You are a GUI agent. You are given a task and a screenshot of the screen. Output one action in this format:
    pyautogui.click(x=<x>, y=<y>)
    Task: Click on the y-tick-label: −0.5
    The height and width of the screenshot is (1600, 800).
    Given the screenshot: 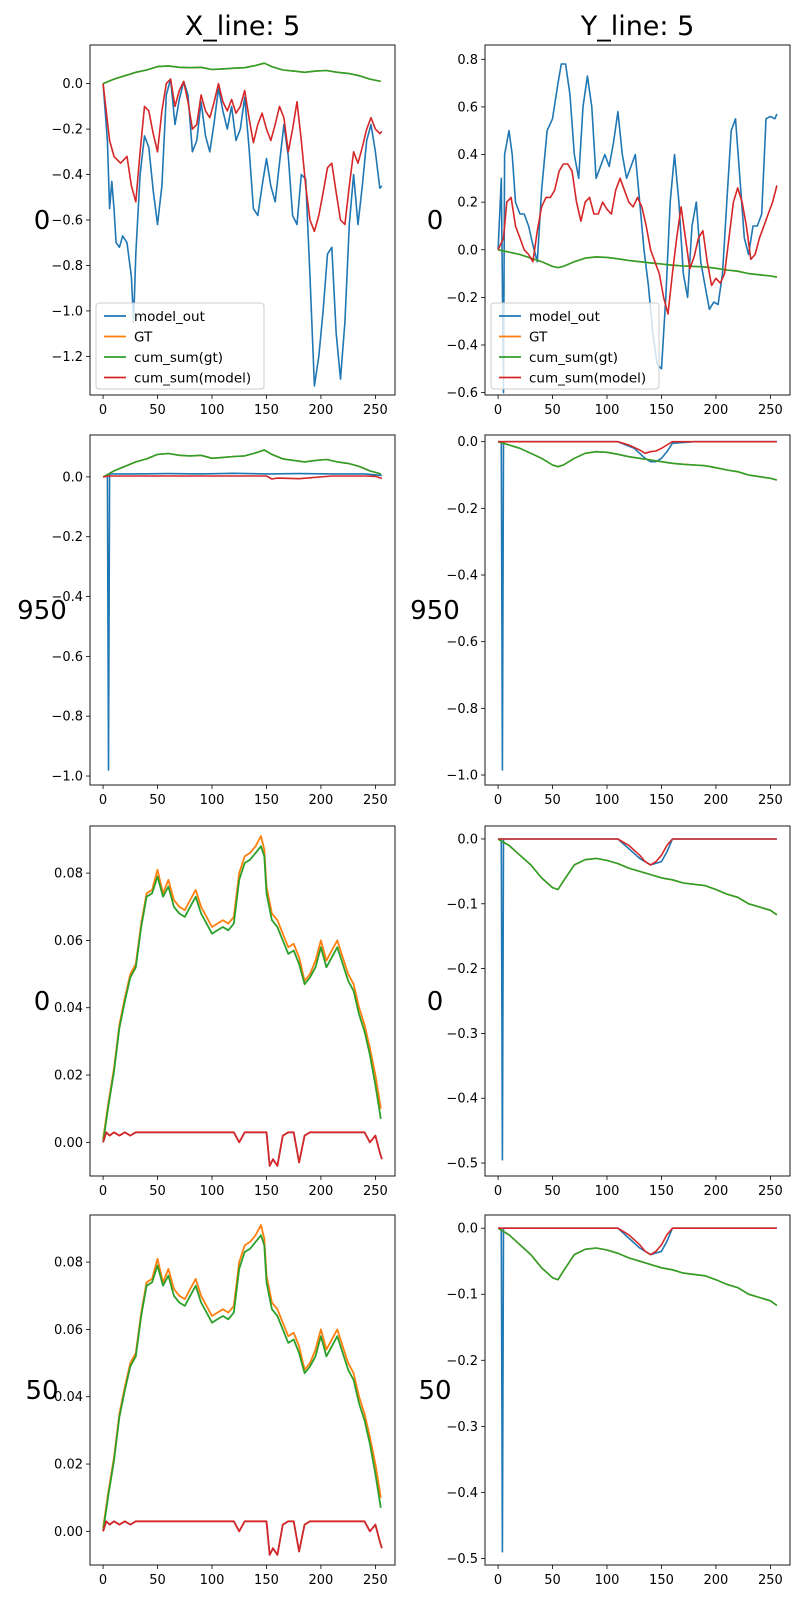 What is the action you would take?
    pyautogui.click(x=462, y=1559)
    